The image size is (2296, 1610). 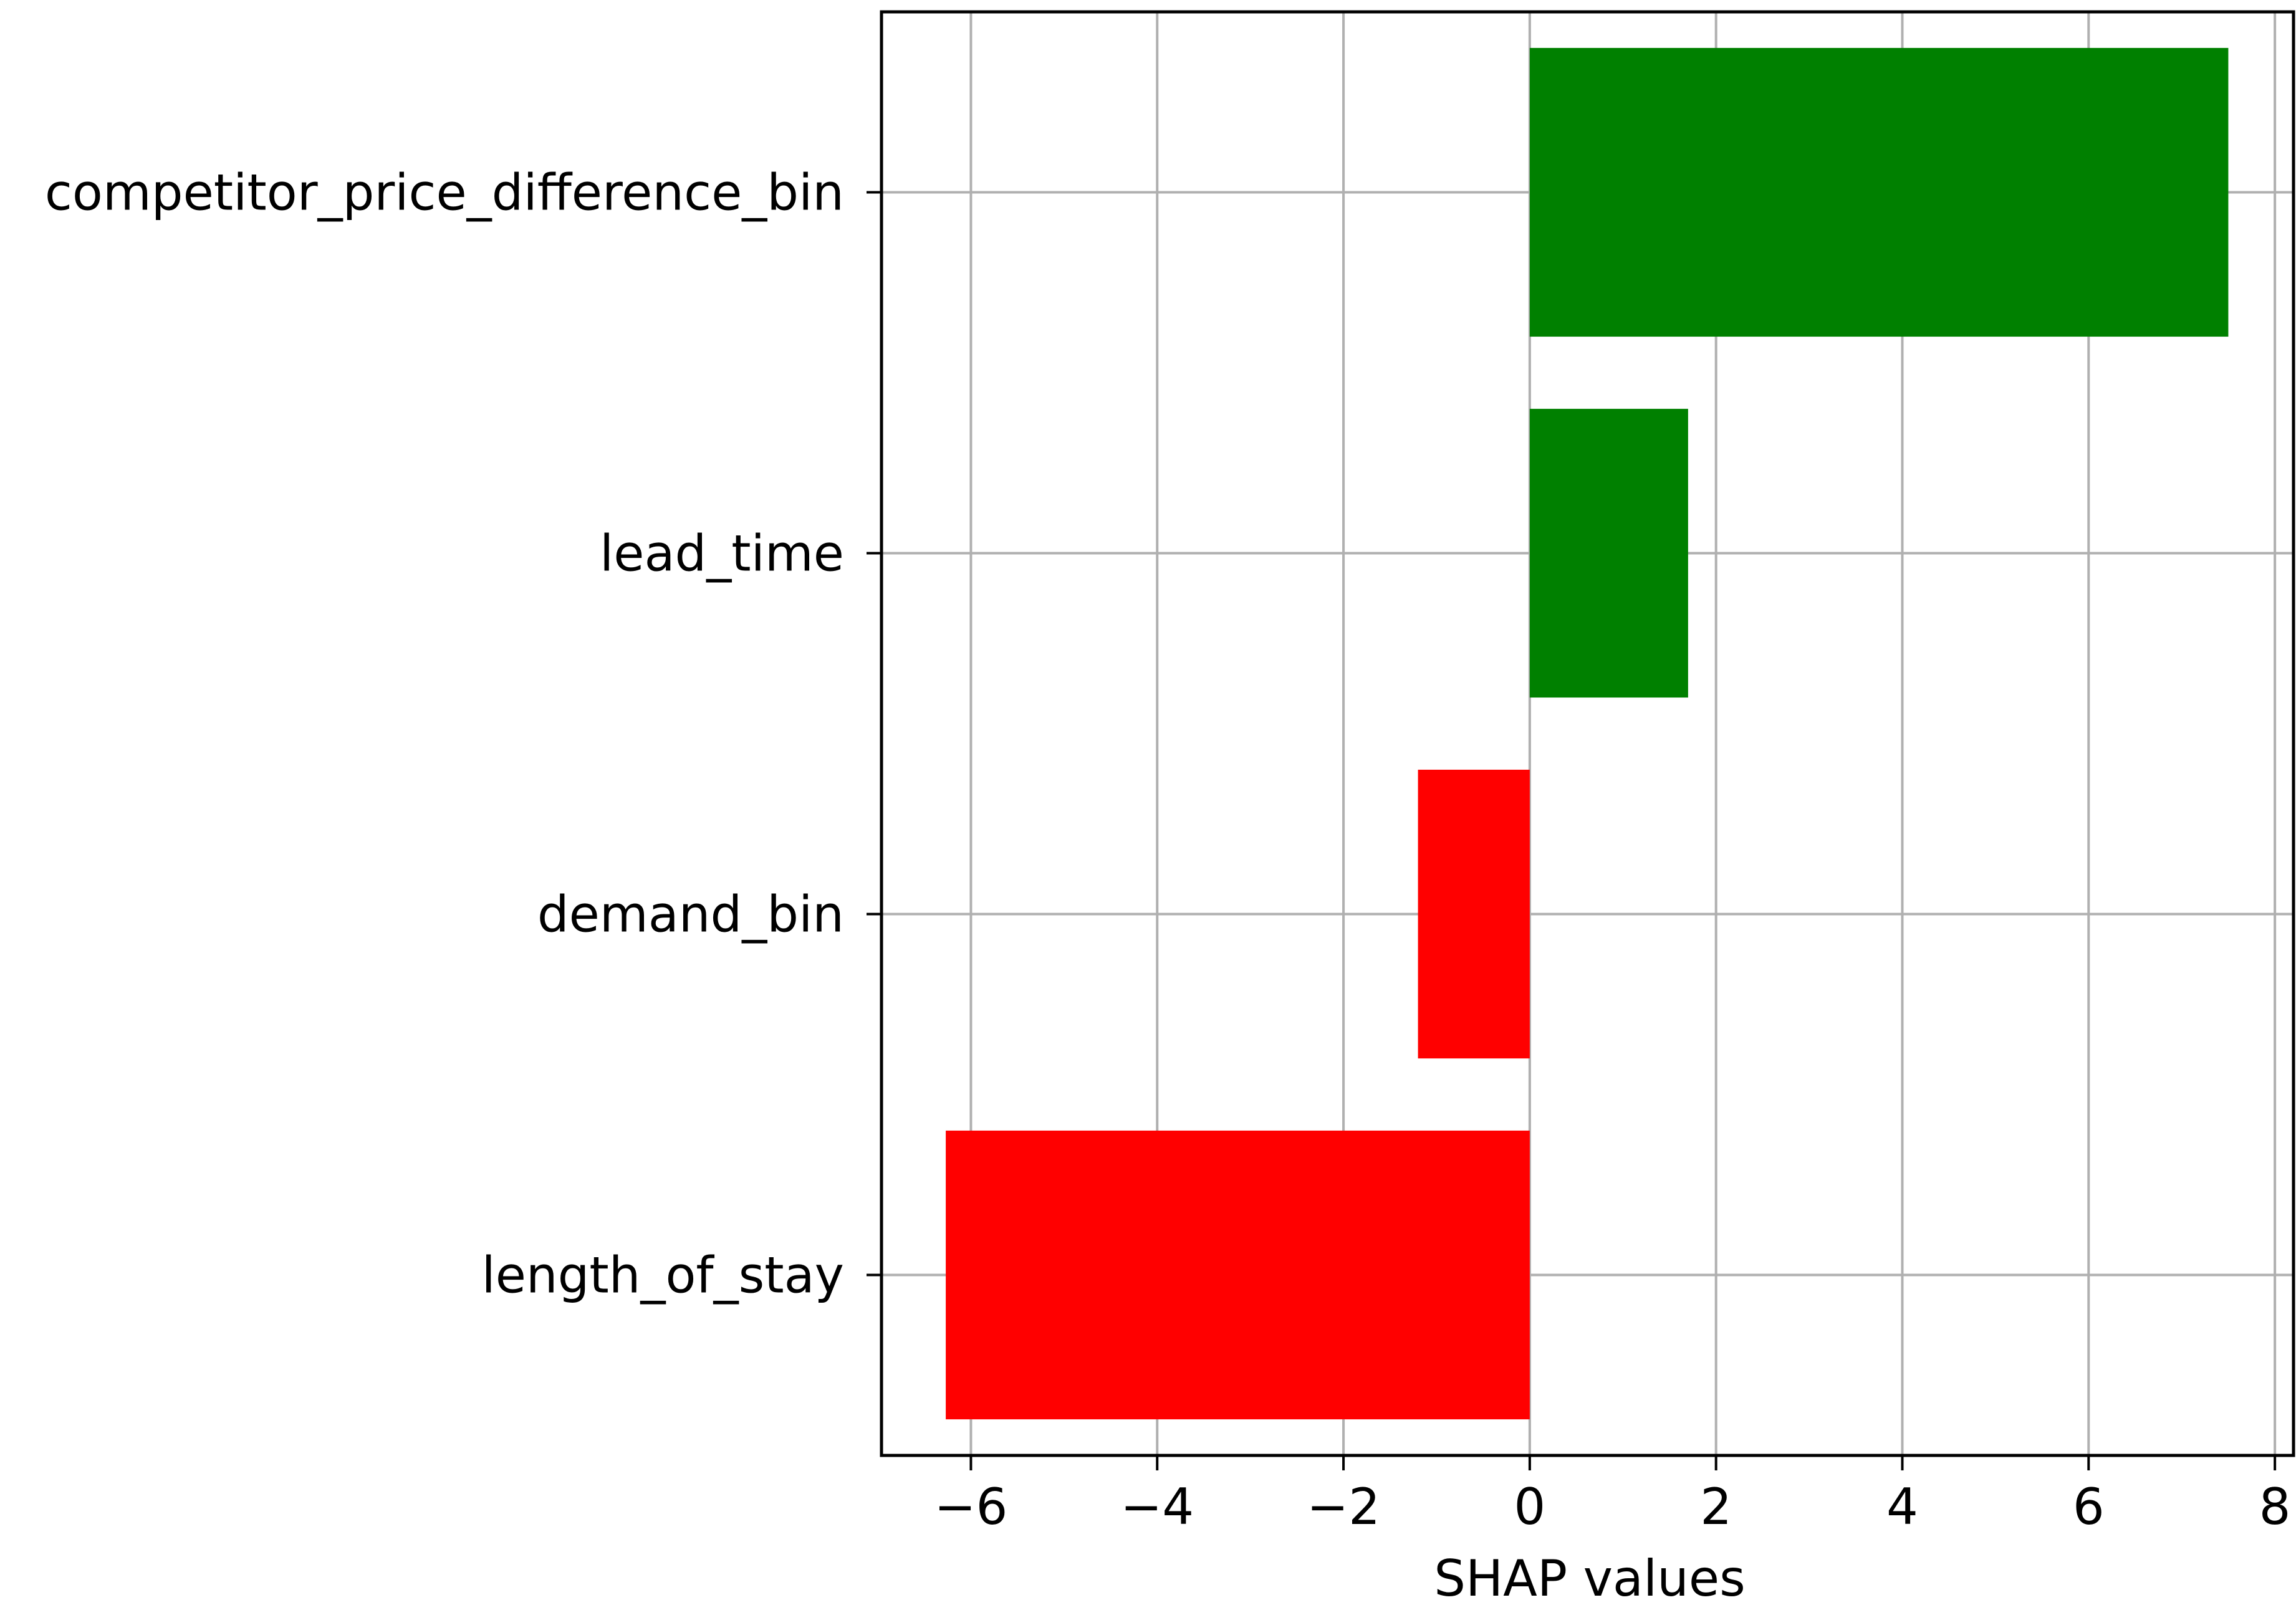 I want to click on x-tick-label: 8, so click(x=2275, y=1507).